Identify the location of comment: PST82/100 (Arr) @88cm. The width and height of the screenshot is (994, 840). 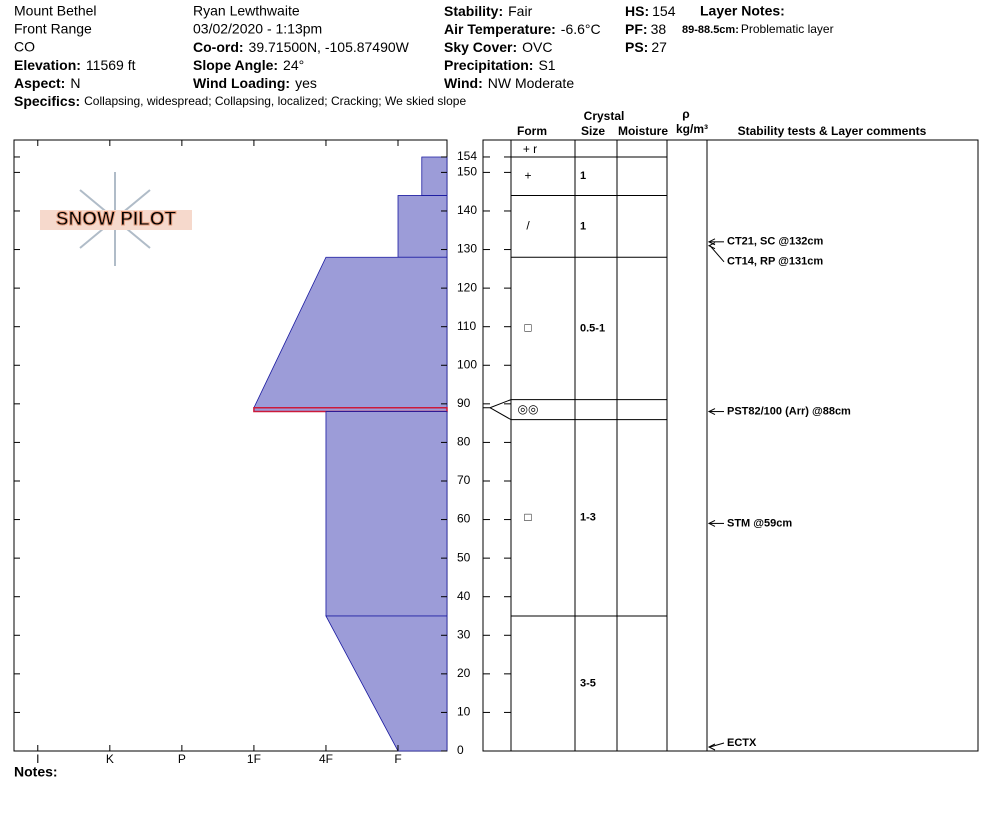
(789, 411).